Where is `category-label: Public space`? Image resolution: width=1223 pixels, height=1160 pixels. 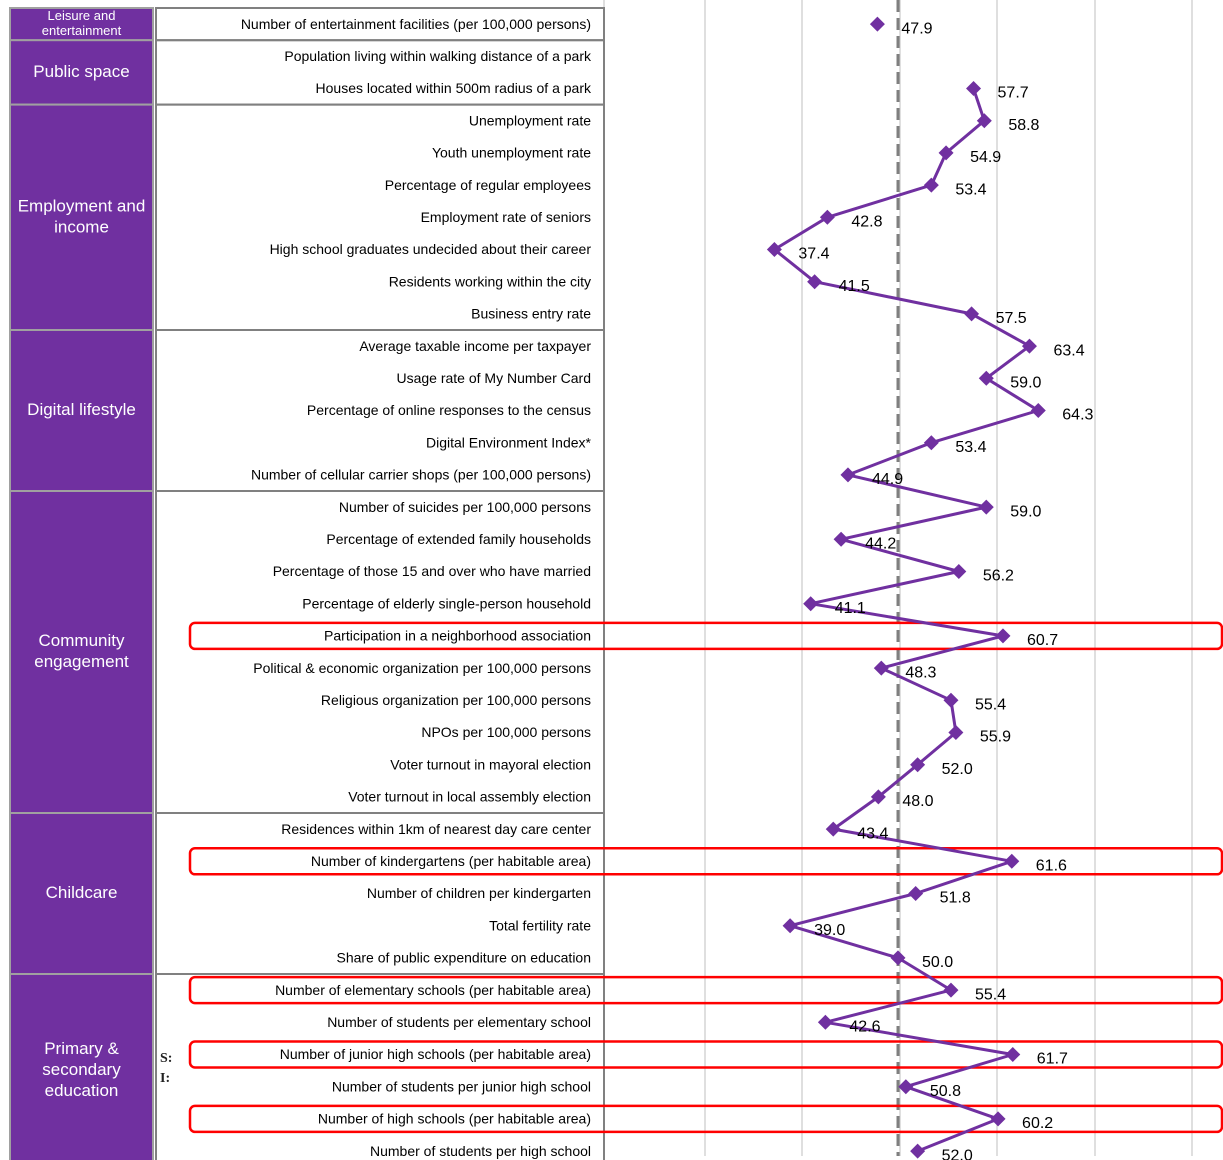
category-label: Public space is located at coordinates (81, 71).